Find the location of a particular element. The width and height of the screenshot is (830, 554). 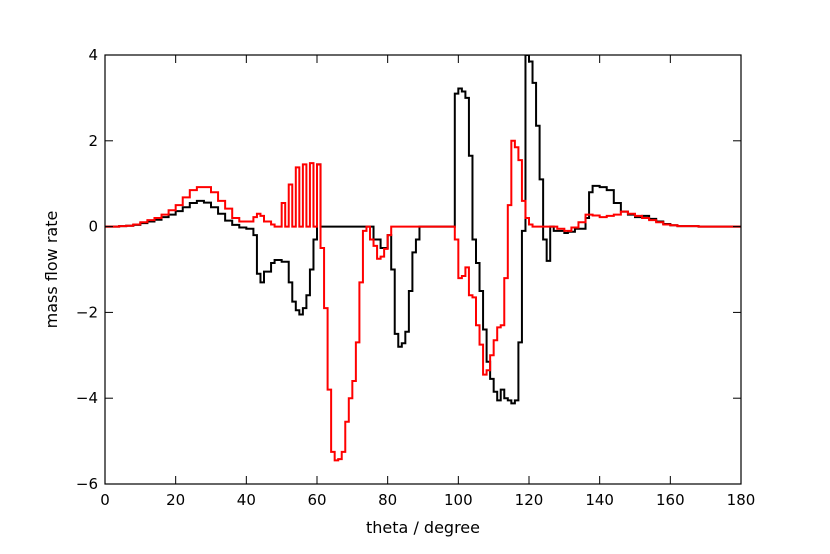

y-tick-label: 0 is located at coordinates (93, 227).